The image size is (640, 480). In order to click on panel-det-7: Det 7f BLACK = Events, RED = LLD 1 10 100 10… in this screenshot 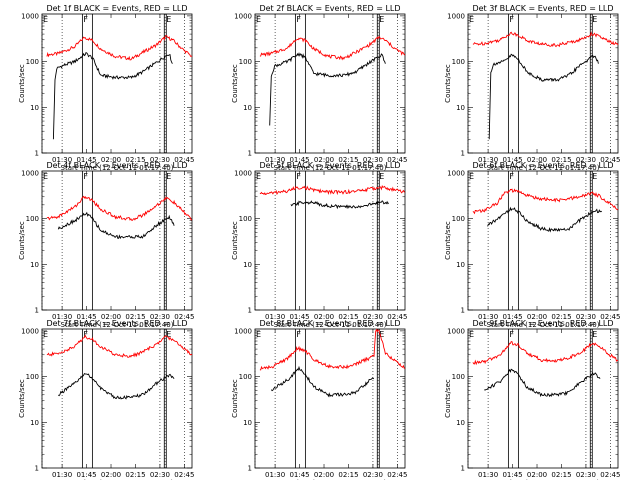, I will do `click(106, 399)`.